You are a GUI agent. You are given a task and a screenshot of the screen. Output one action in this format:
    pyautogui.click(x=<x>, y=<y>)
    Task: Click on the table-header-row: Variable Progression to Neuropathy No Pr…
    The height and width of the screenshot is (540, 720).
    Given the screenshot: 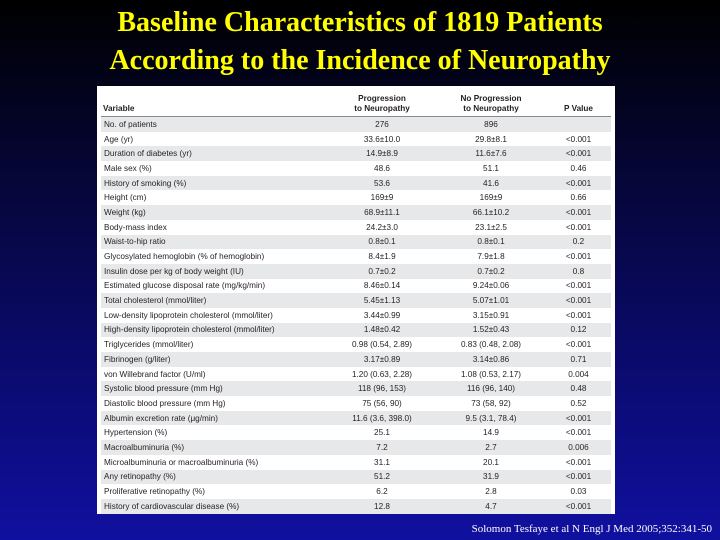 What is the action you would take?
    pyautogui.click(x=356, y=103)
    